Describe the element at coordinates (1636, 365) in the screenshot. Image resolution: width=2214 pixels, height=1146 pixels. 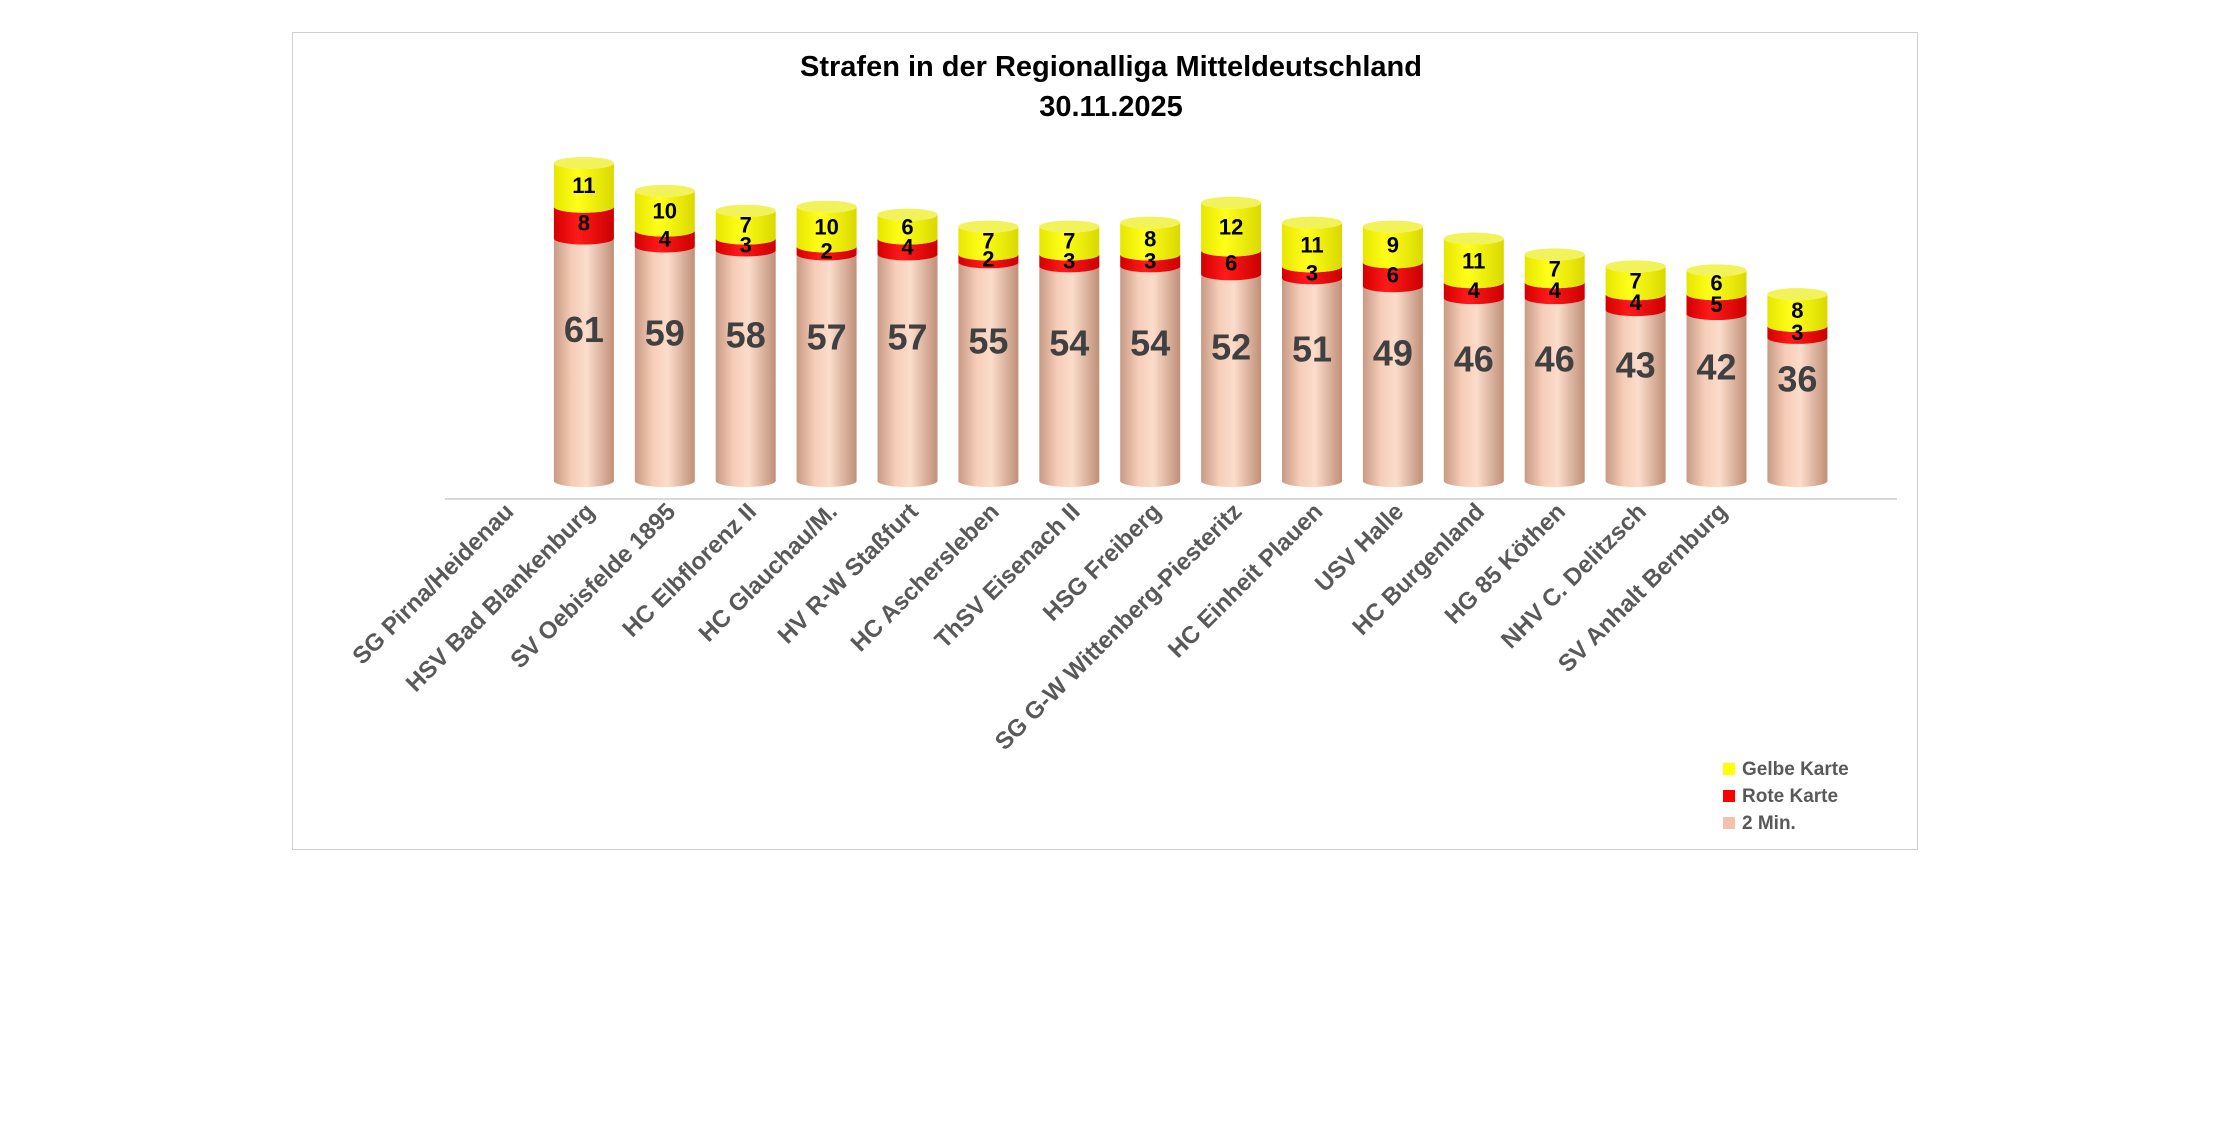
I see `data-label-2min-hg-85-köthen: 43` at that location.